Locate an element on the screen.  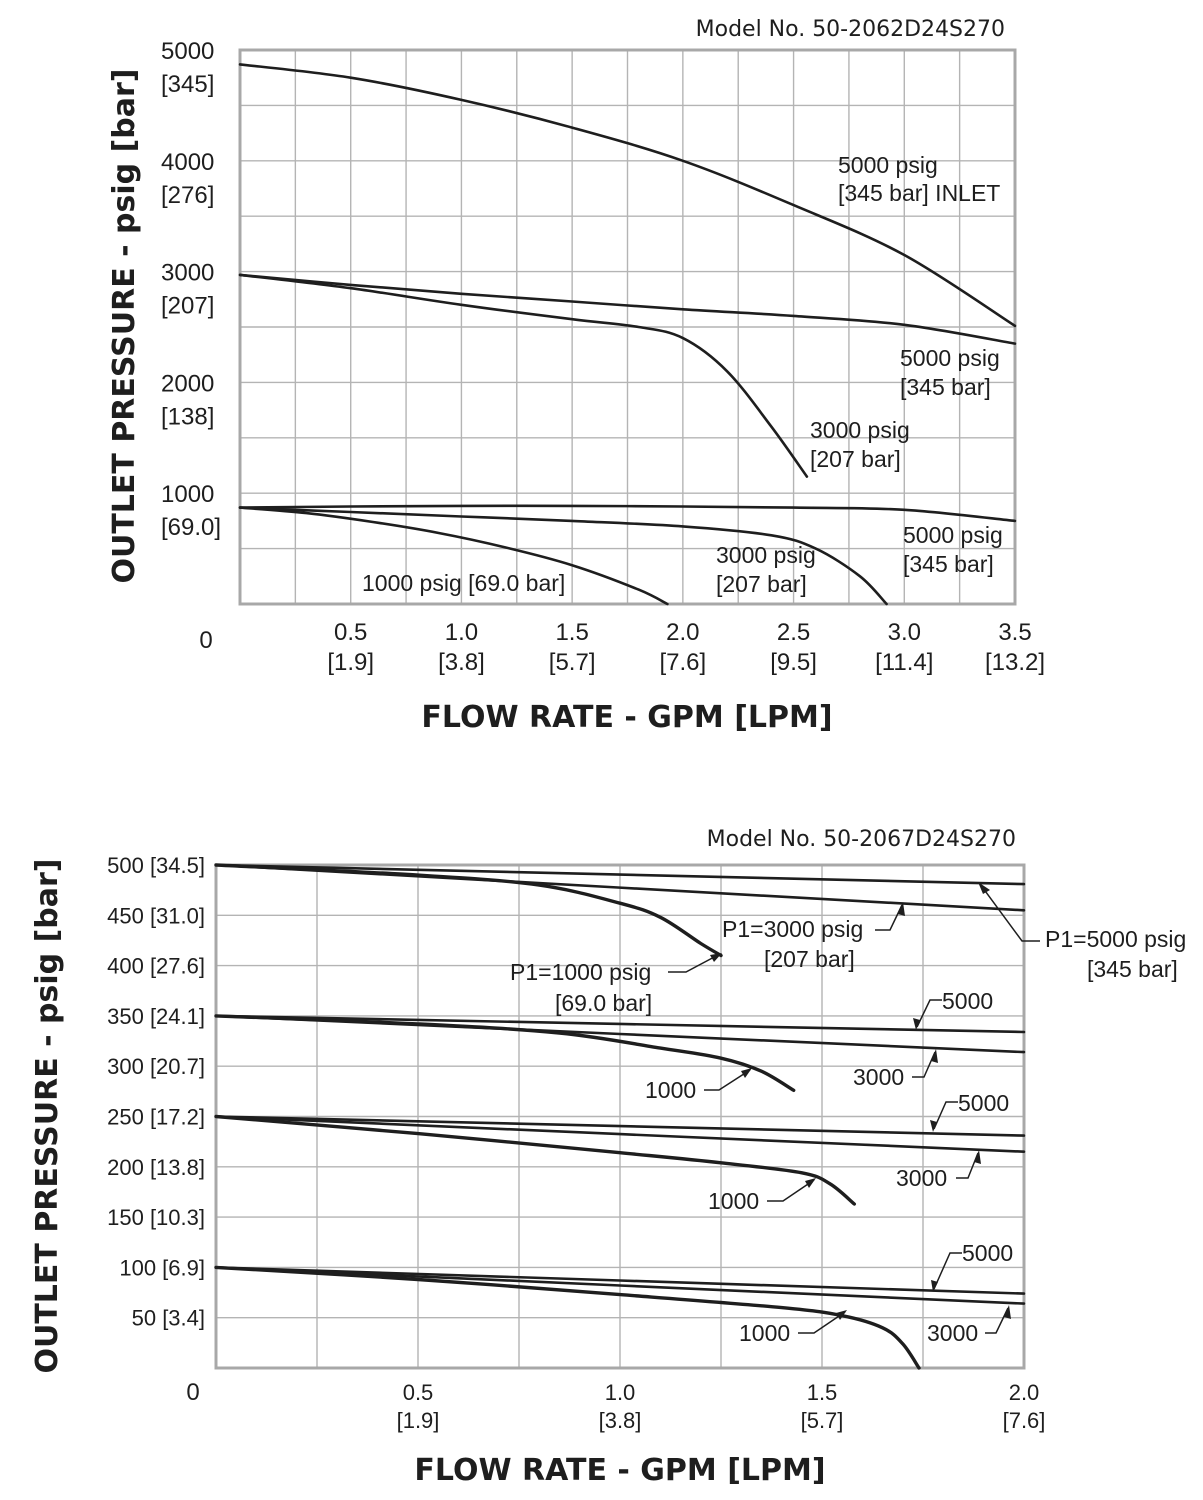
chart2-title: Model No. 50-2067D24S270 is located at coordinates (861, 839).